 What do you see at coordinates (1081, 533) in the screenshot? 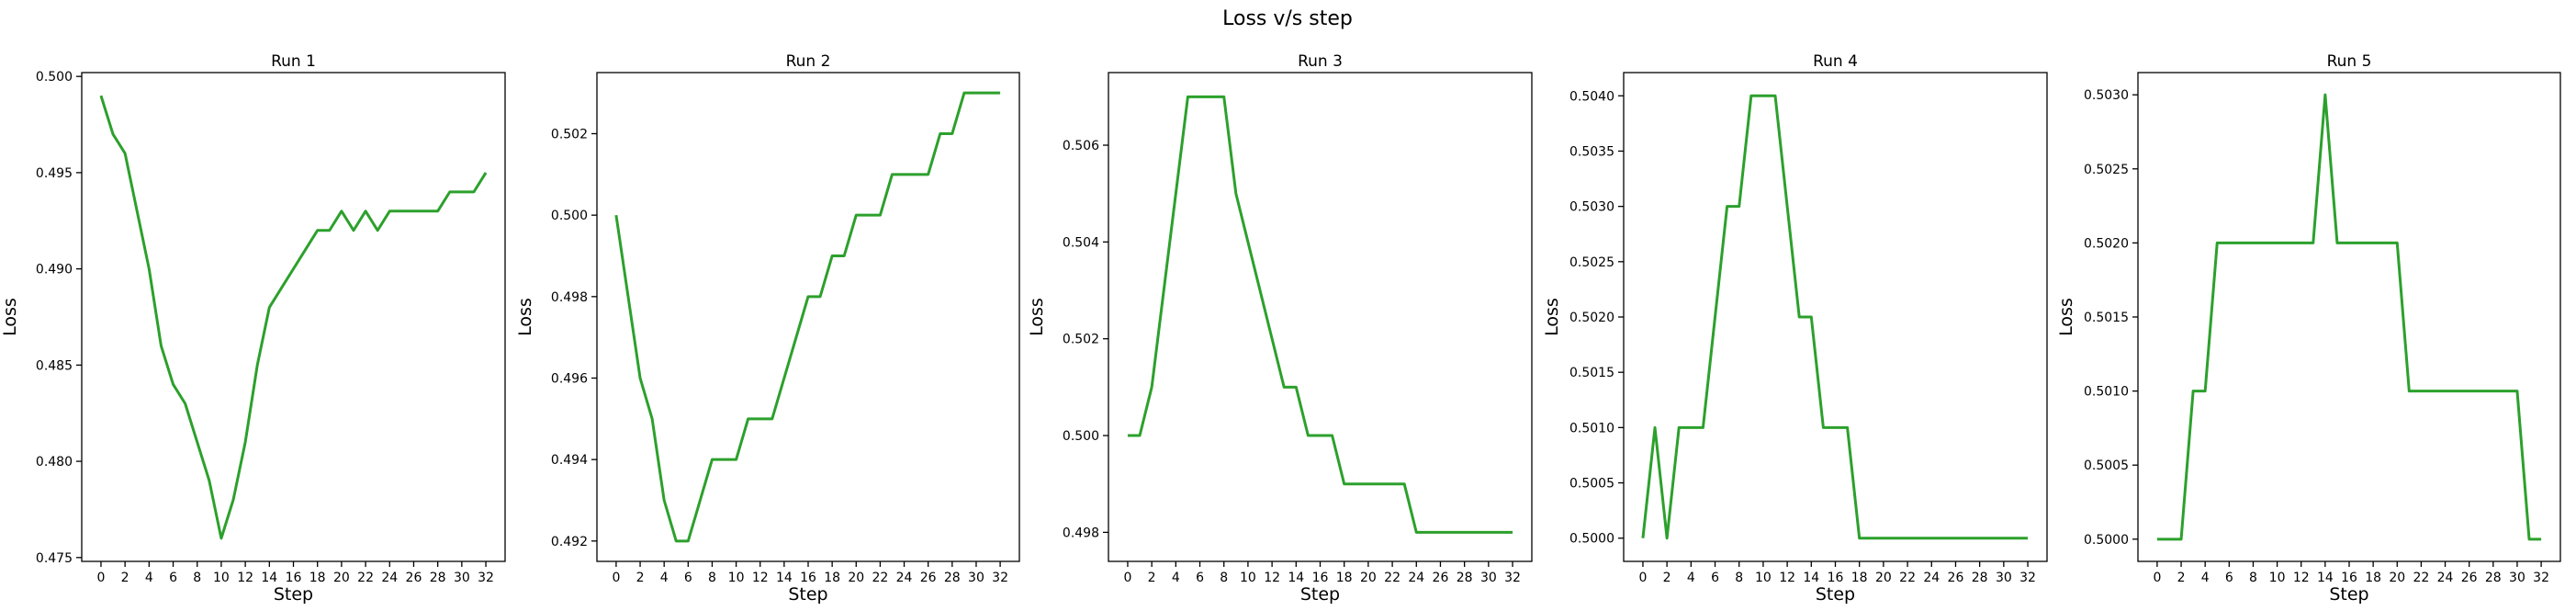
I see `y-tick-label: 0.498` at bounding box center [1081, 533].